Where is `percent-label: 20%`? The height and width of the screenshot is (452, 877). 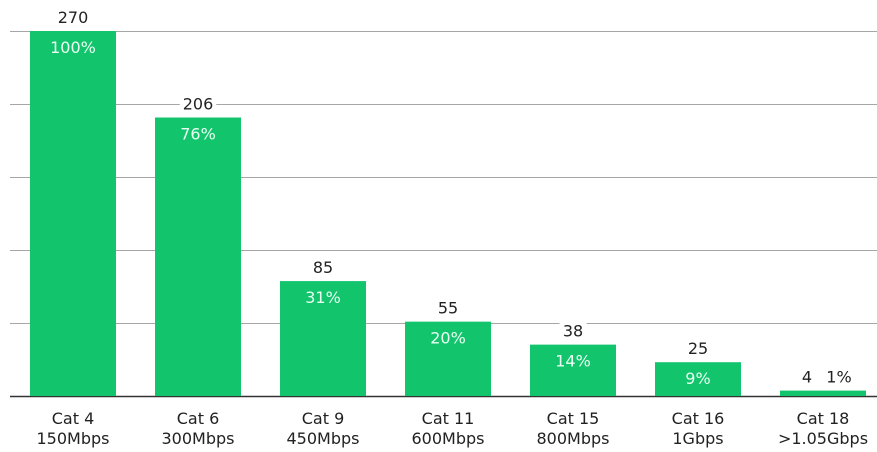 percent-label: 20% is located at coordinates (448, 338).